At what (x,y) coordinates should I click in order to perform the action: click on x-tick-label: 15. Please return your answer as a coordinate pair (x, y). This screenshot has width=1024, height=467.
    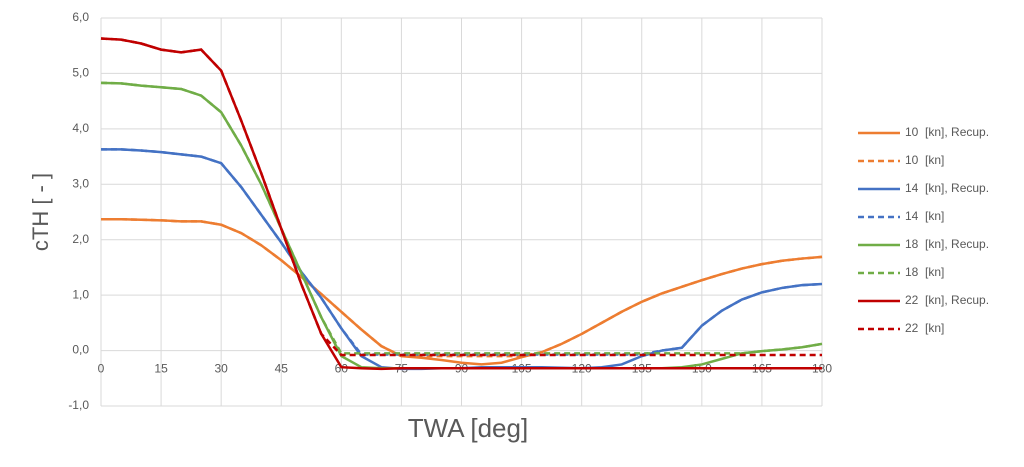
    Looking at the image, I should click on (161, 369).